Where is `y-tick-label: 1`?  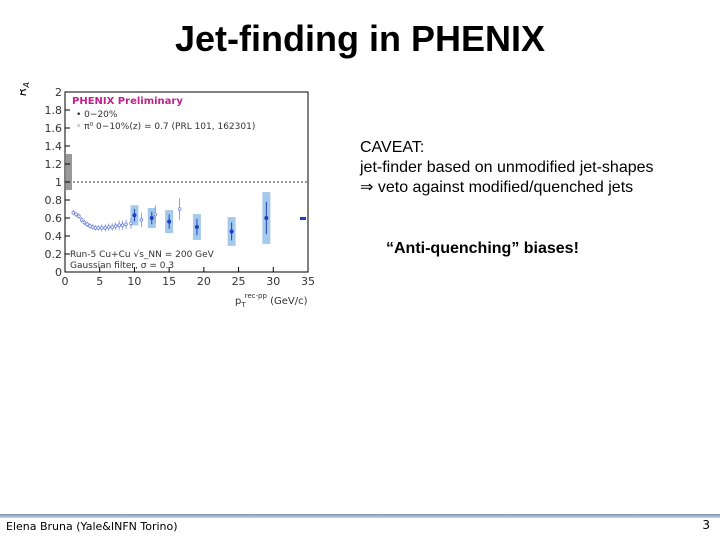
y-tick-label: 1 is located at coordinates (58, 182).